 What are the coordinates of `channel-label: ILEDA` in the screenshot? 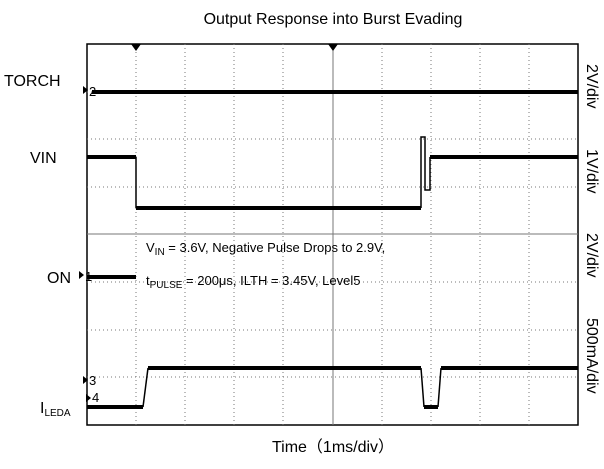 It's located at (55, 409).